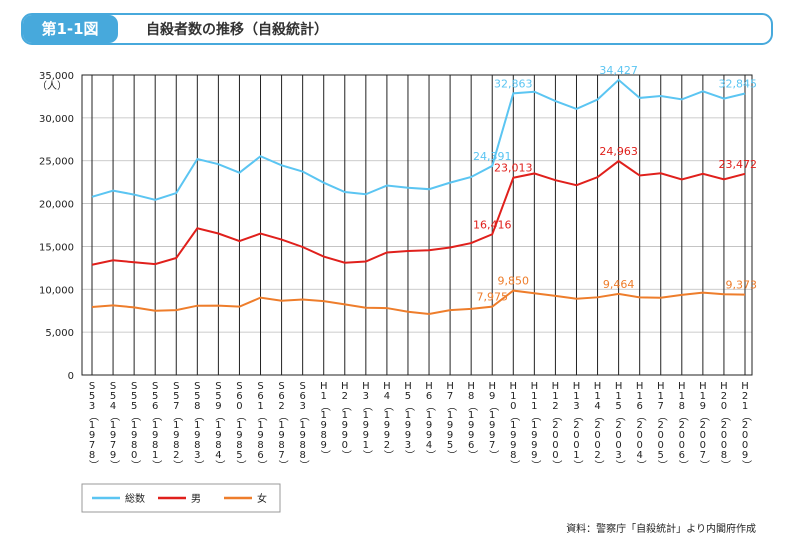  Describe the element at coordinates (513, 168) in the screenshot. I see `value-label: 23,013` at that location.